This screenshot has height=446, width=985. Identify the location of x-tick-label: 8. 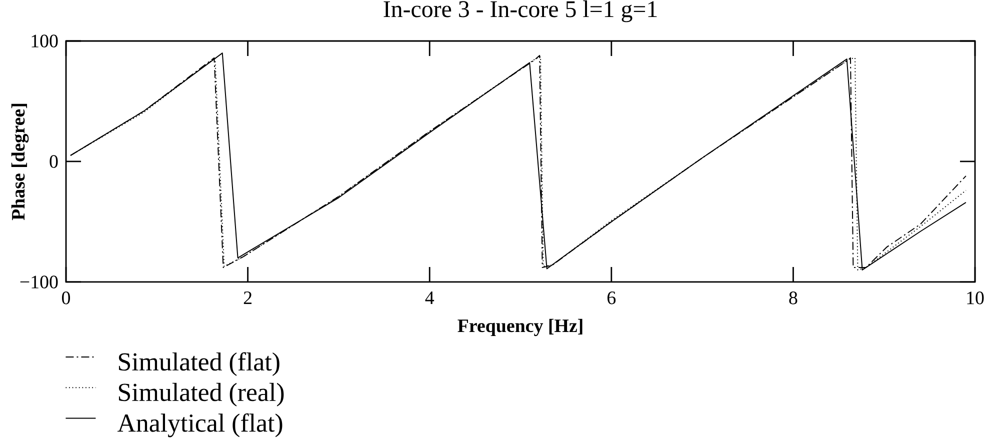
(793, 298).